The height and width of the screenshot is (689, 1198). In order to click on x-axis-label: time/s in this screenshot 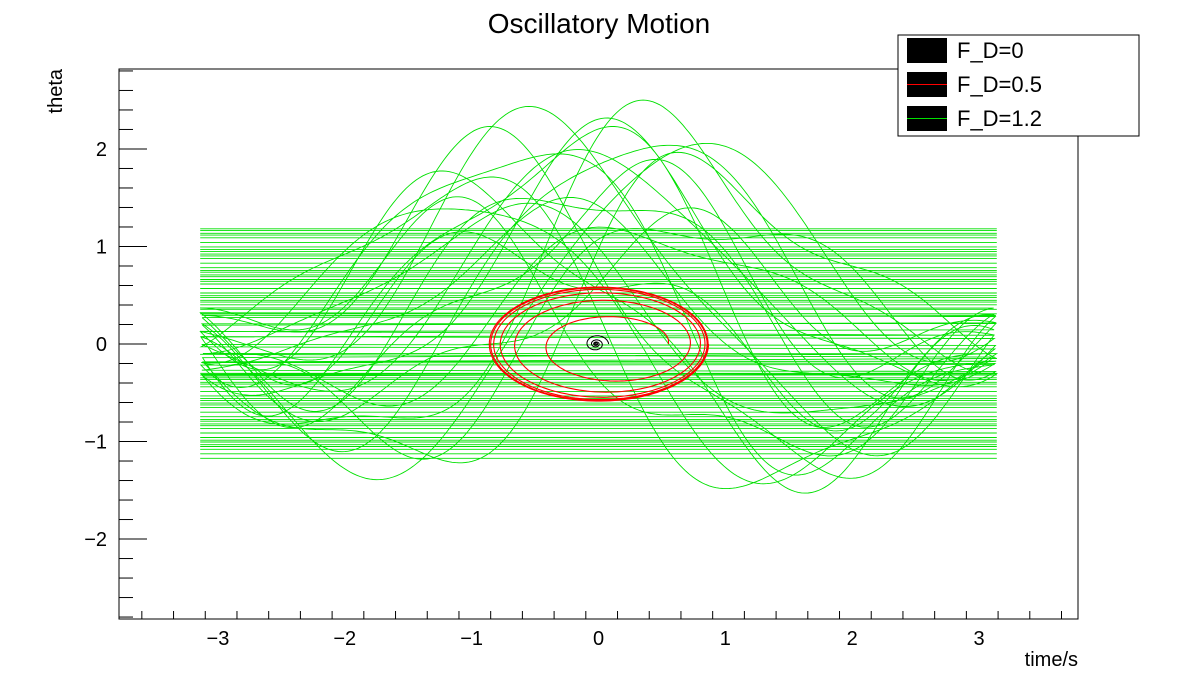, I will do `click(1051, 660)`.